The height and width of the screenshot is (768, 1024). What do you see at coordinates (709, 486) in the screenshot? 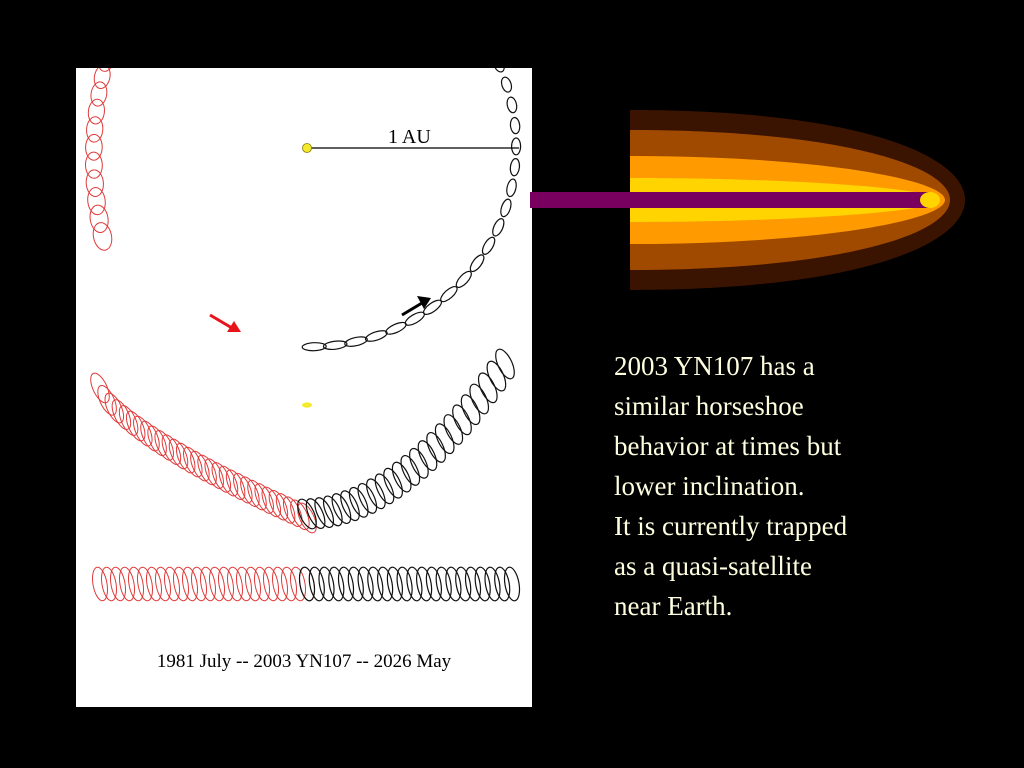
I see `text-line: lower inclination.` at bounding box center [709, 486].